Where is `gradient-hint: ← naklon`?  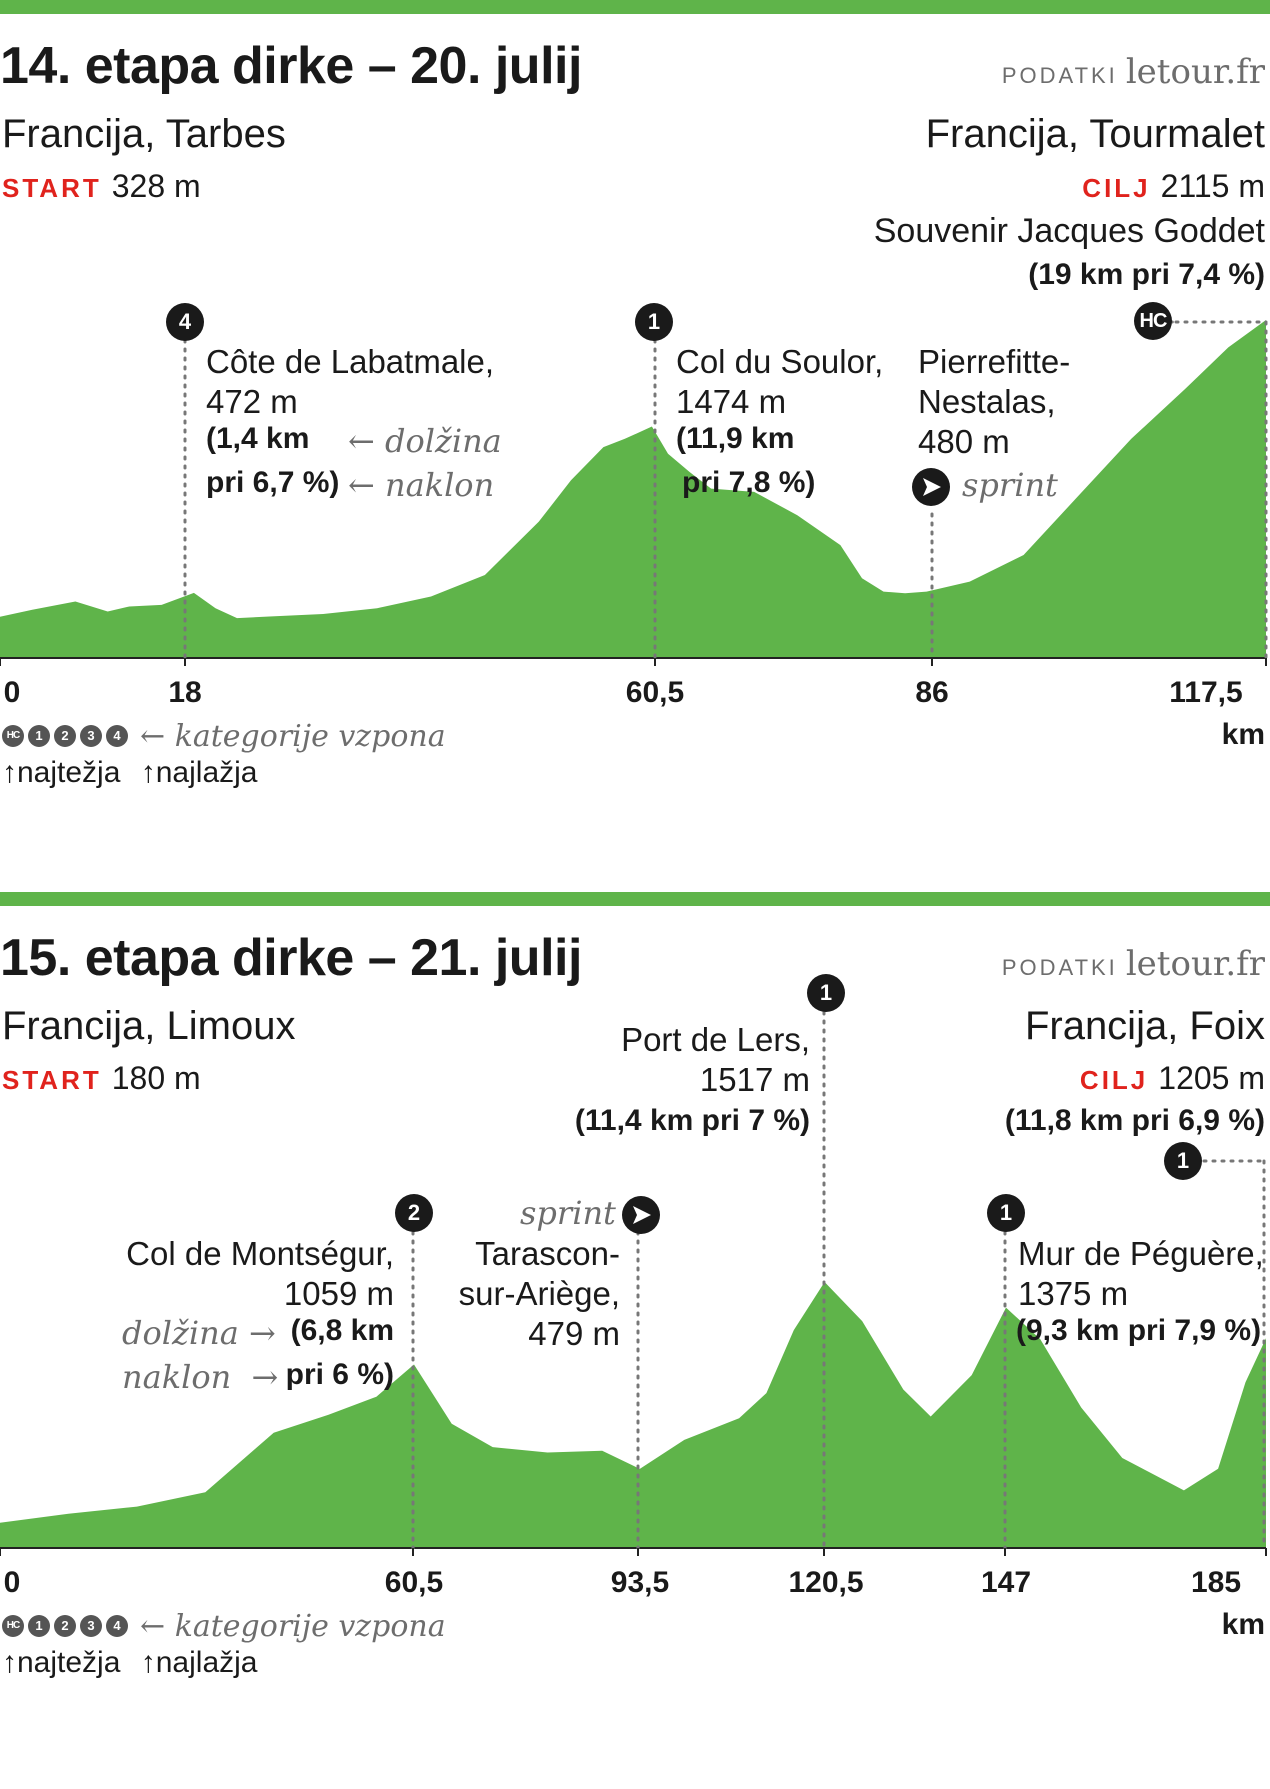 gradient-hint: ← naklon is located at coordinates (421, 485).